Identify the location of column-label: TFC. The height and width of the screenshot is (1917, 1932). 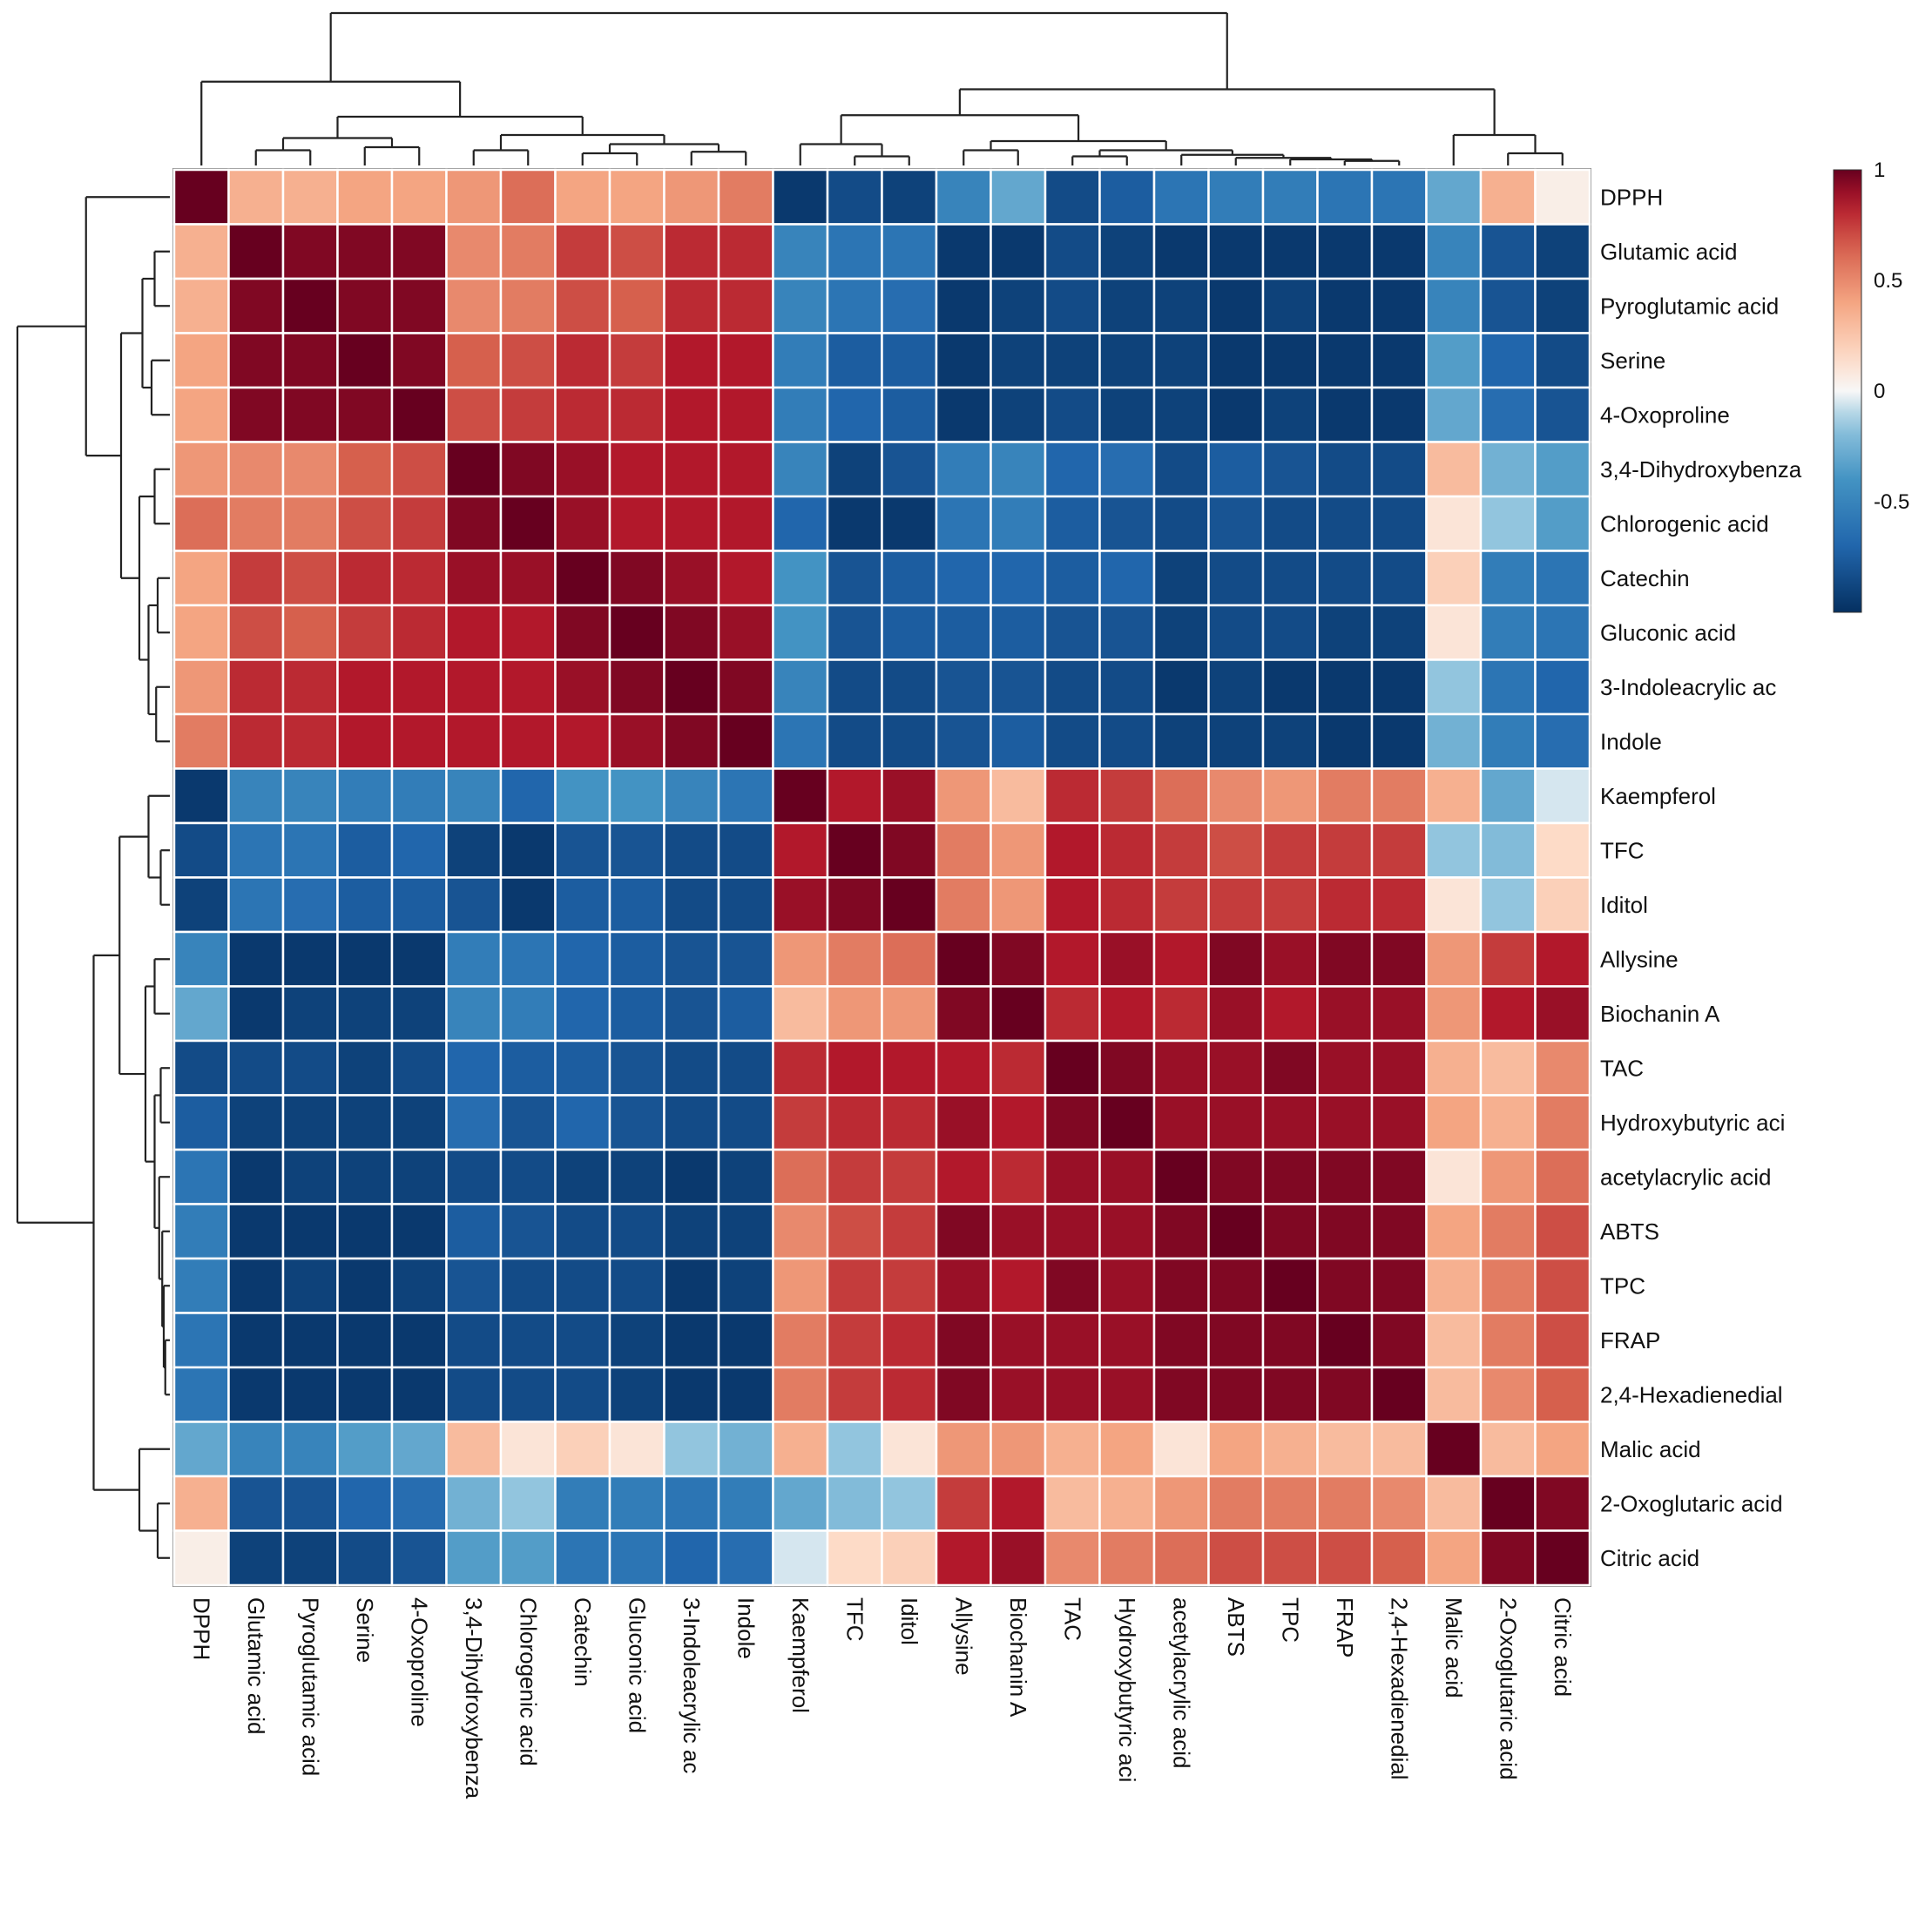
(854, 1619).